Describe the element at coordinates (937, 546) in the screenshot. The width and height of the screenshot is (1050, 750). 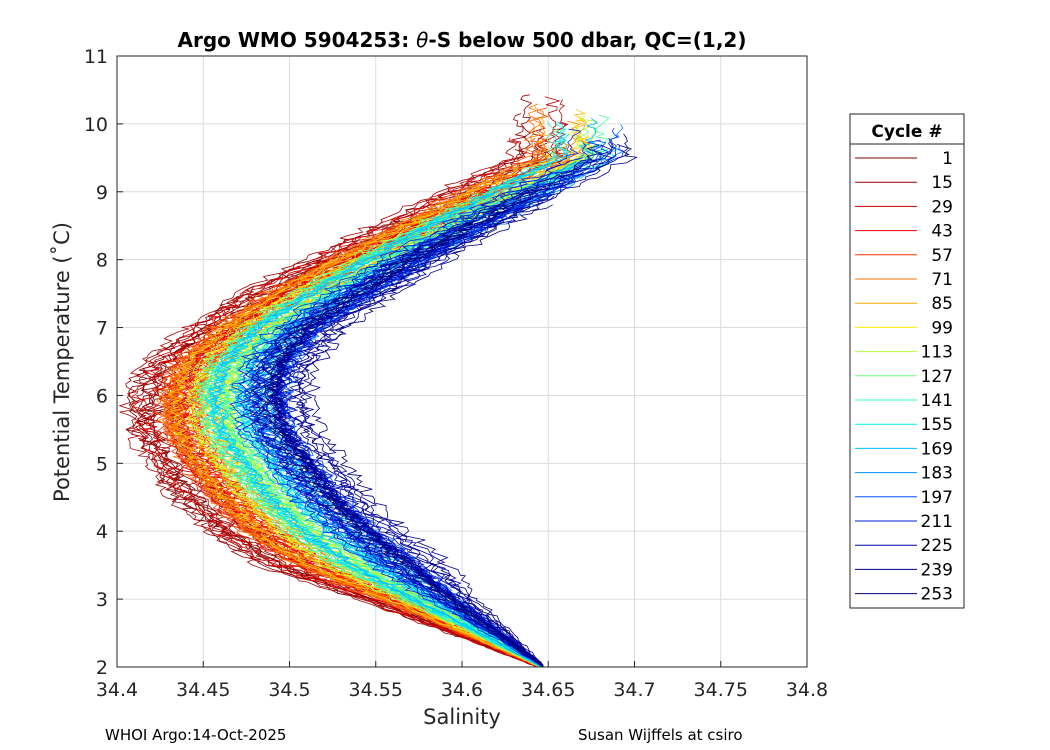
I see `legend-label: 225` at that location.